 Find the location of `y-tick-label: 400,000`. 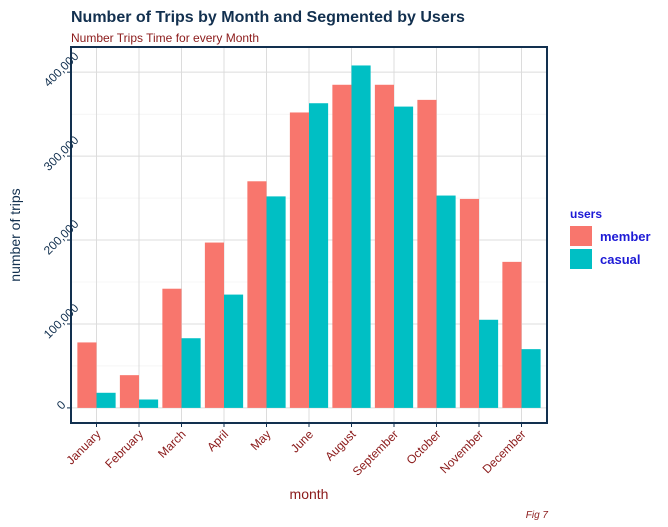

y-tick-label: 400,000 is located at coordinates (61, 69).